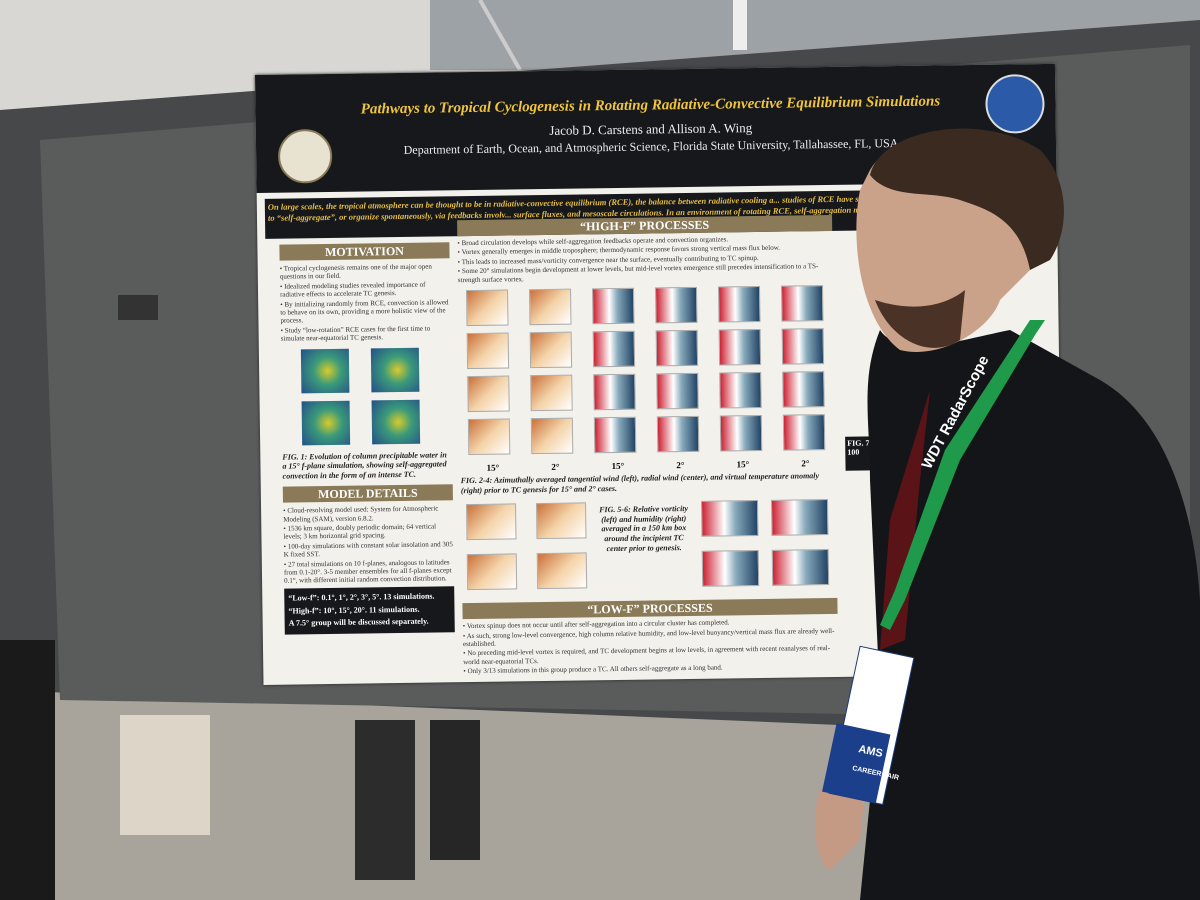 The height and width of the screenshot is (900, 1200). Describe the element at coordinates (870, 751) in the screenshot. I see `badge-org: AMS` at that location.